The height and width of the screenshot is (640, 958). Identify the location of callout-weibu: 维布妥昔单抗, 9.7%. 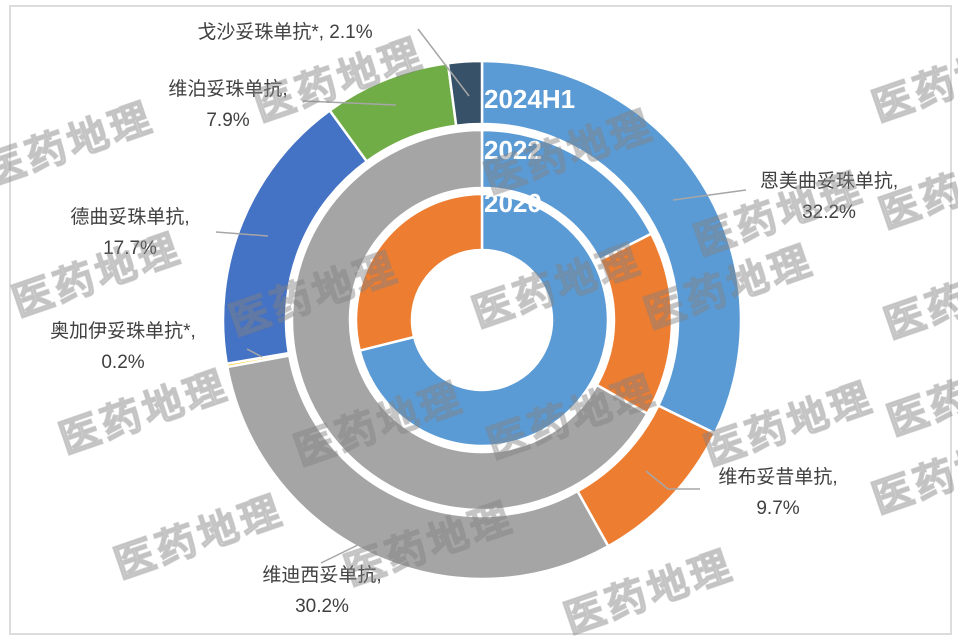
(778, 493).